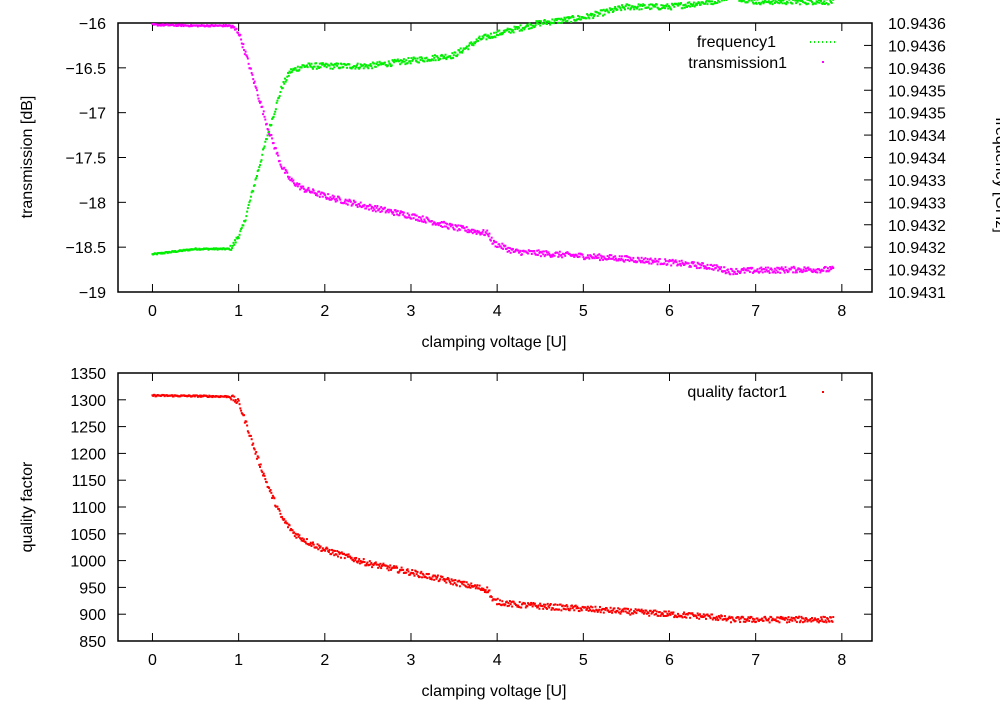 This screenshot has height=705, width=1000. I want to click on x-tick-label: 5, so click(583, 660).